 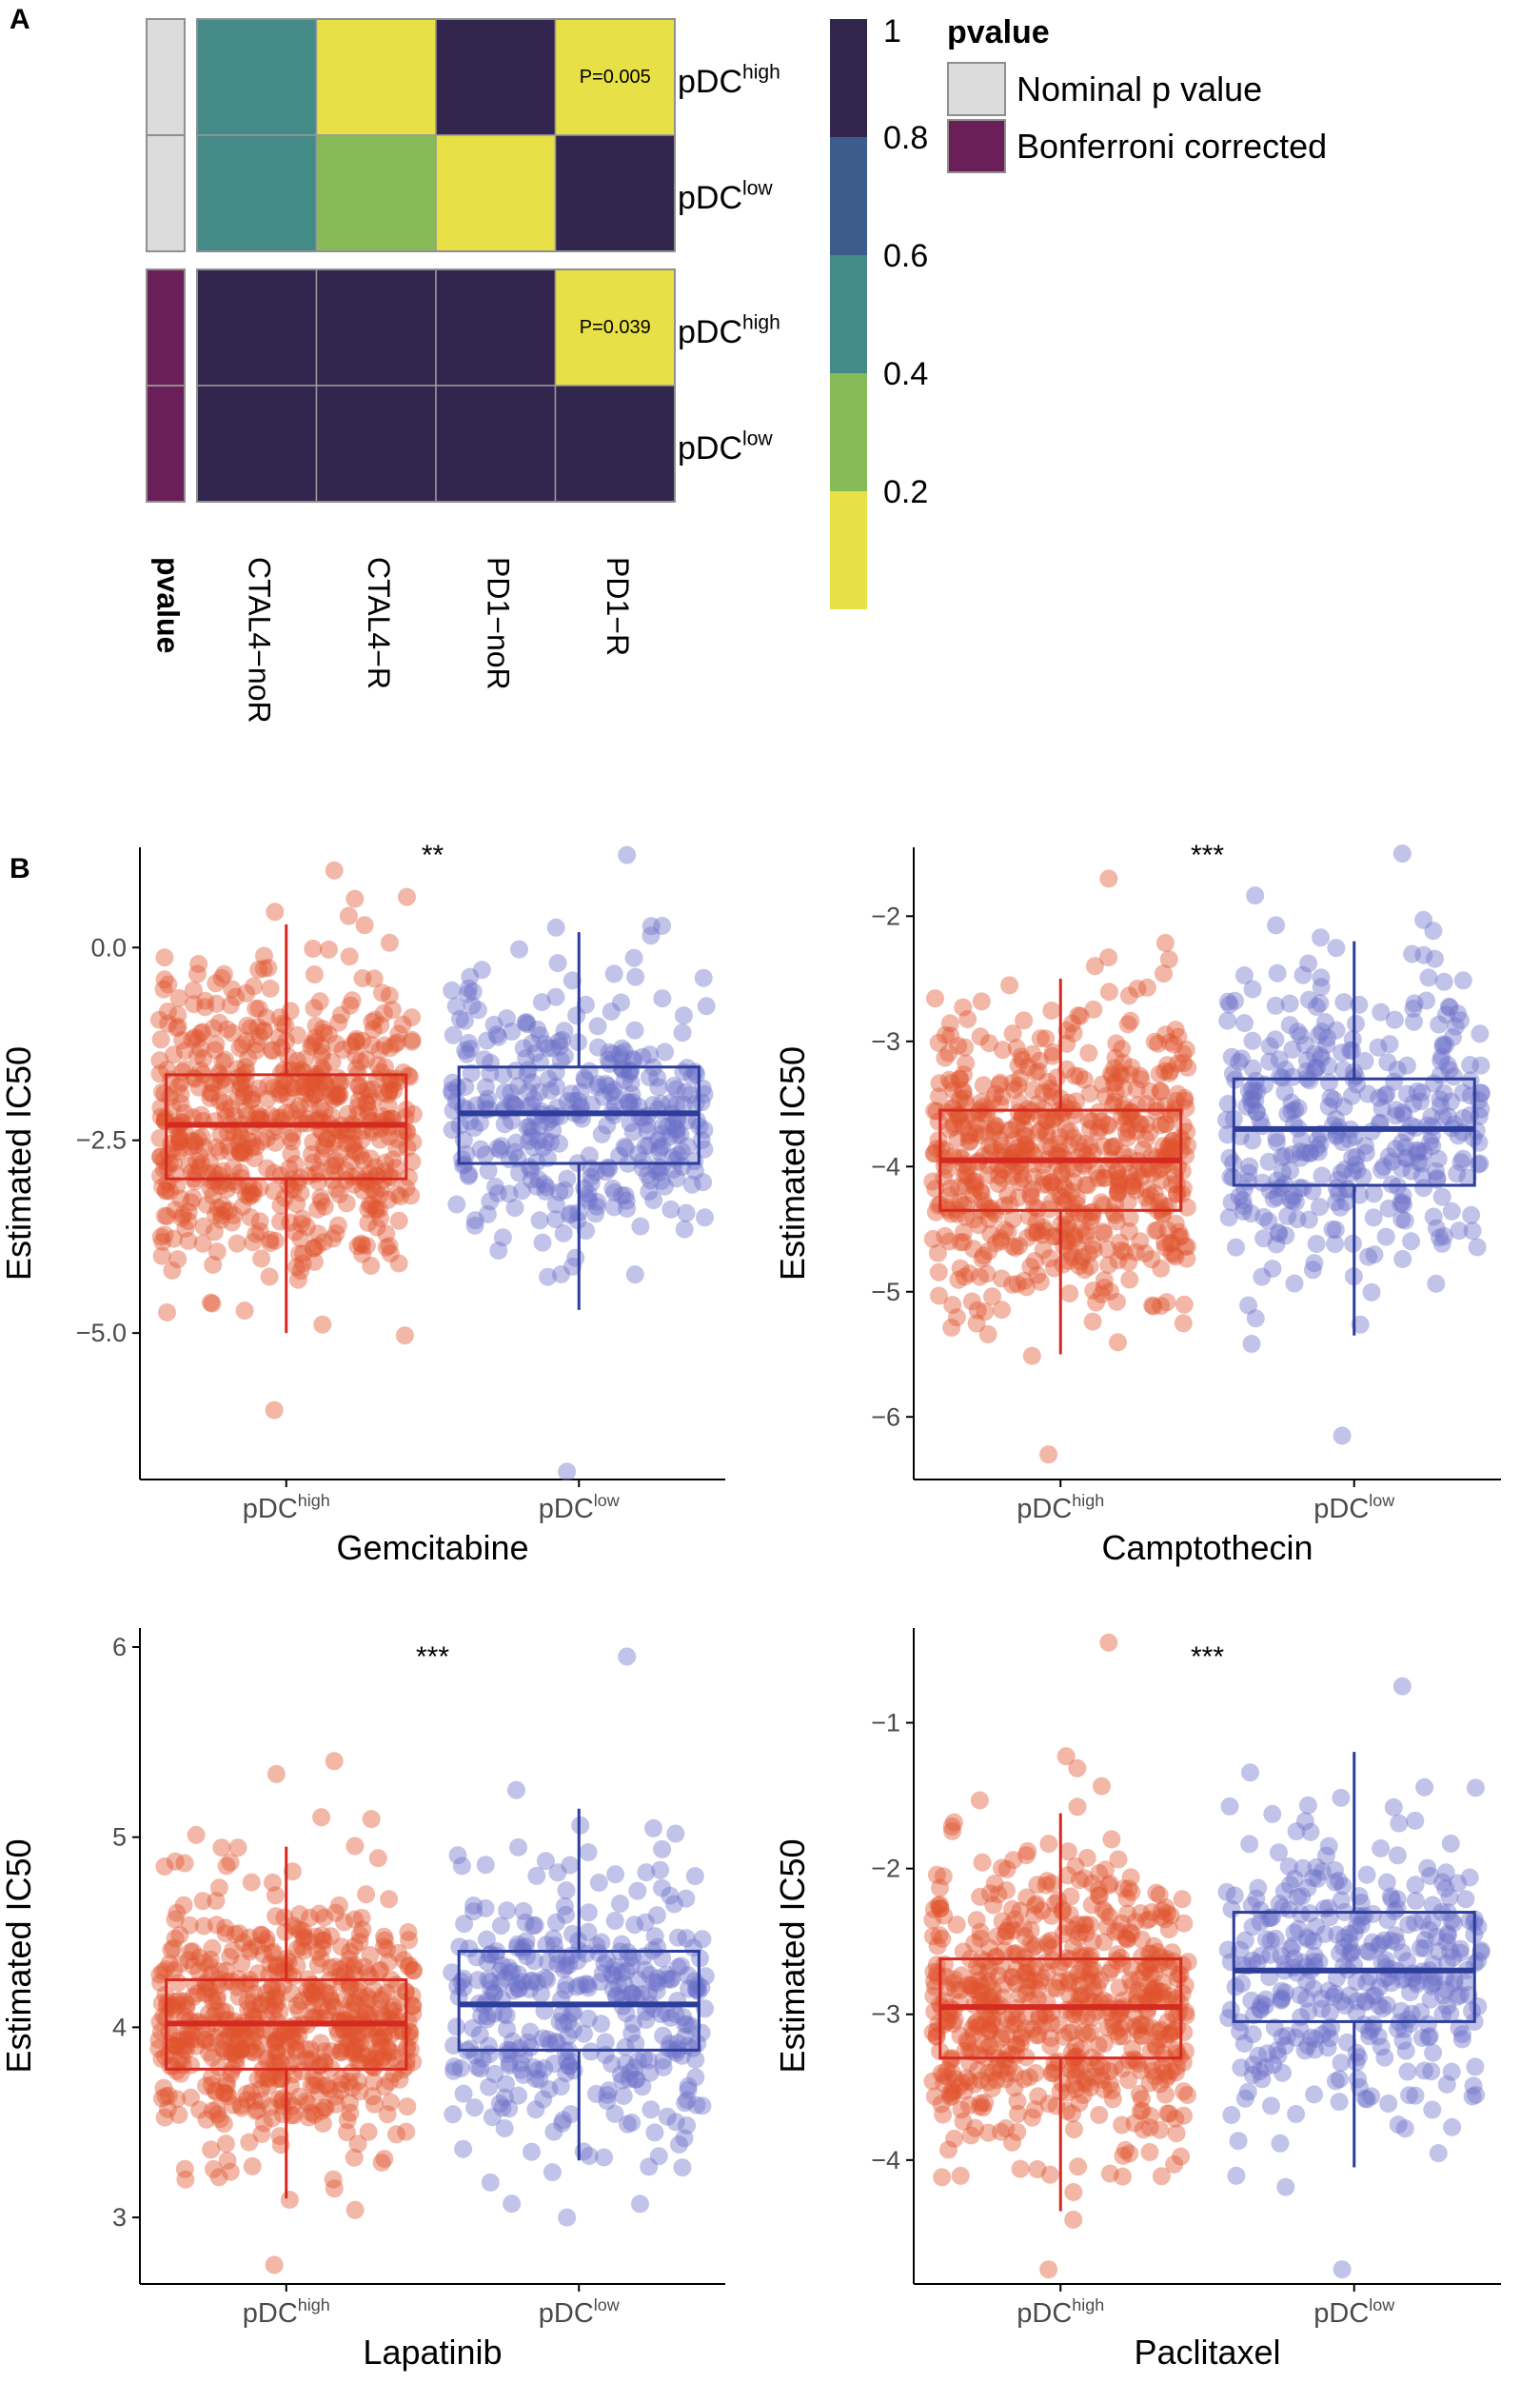 I want to click on x-tick-label: pDChigh, so click(x=286, y=1508).